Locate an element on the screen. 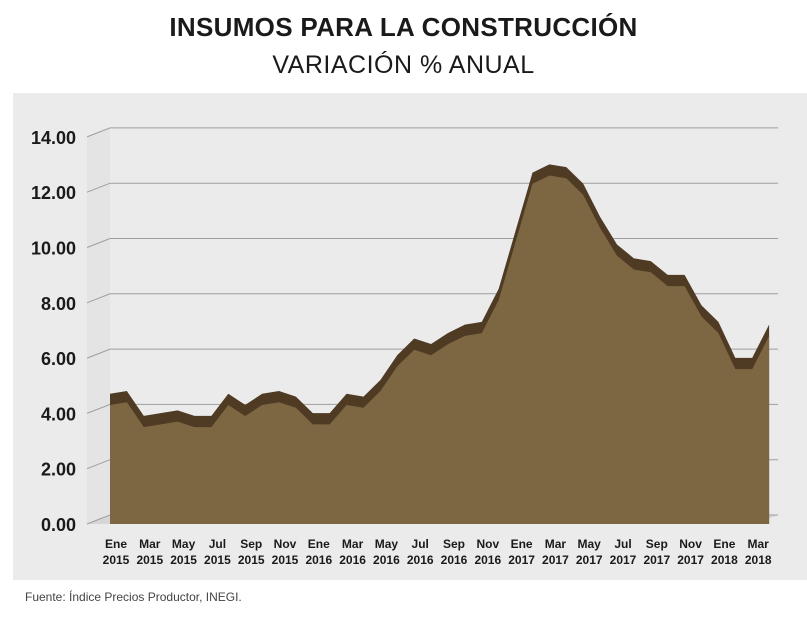  y-tick-label: 4.00 is located at coordinates (58, 414).